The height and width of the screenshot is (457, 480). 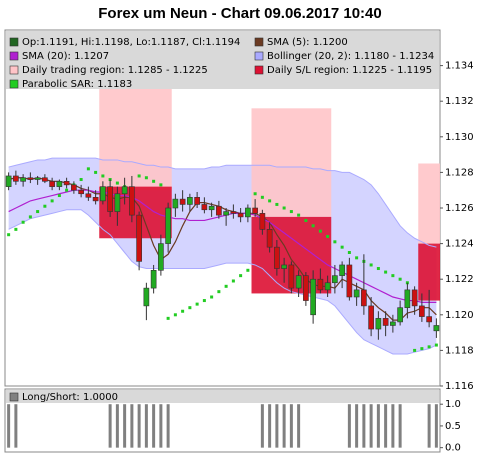 What do you see at coordinates (239, 13) in the screenshot?
I see `chart-title: Forex um Neun - Chart 09.06.2017 10:40` at bounding box center [239, 13].